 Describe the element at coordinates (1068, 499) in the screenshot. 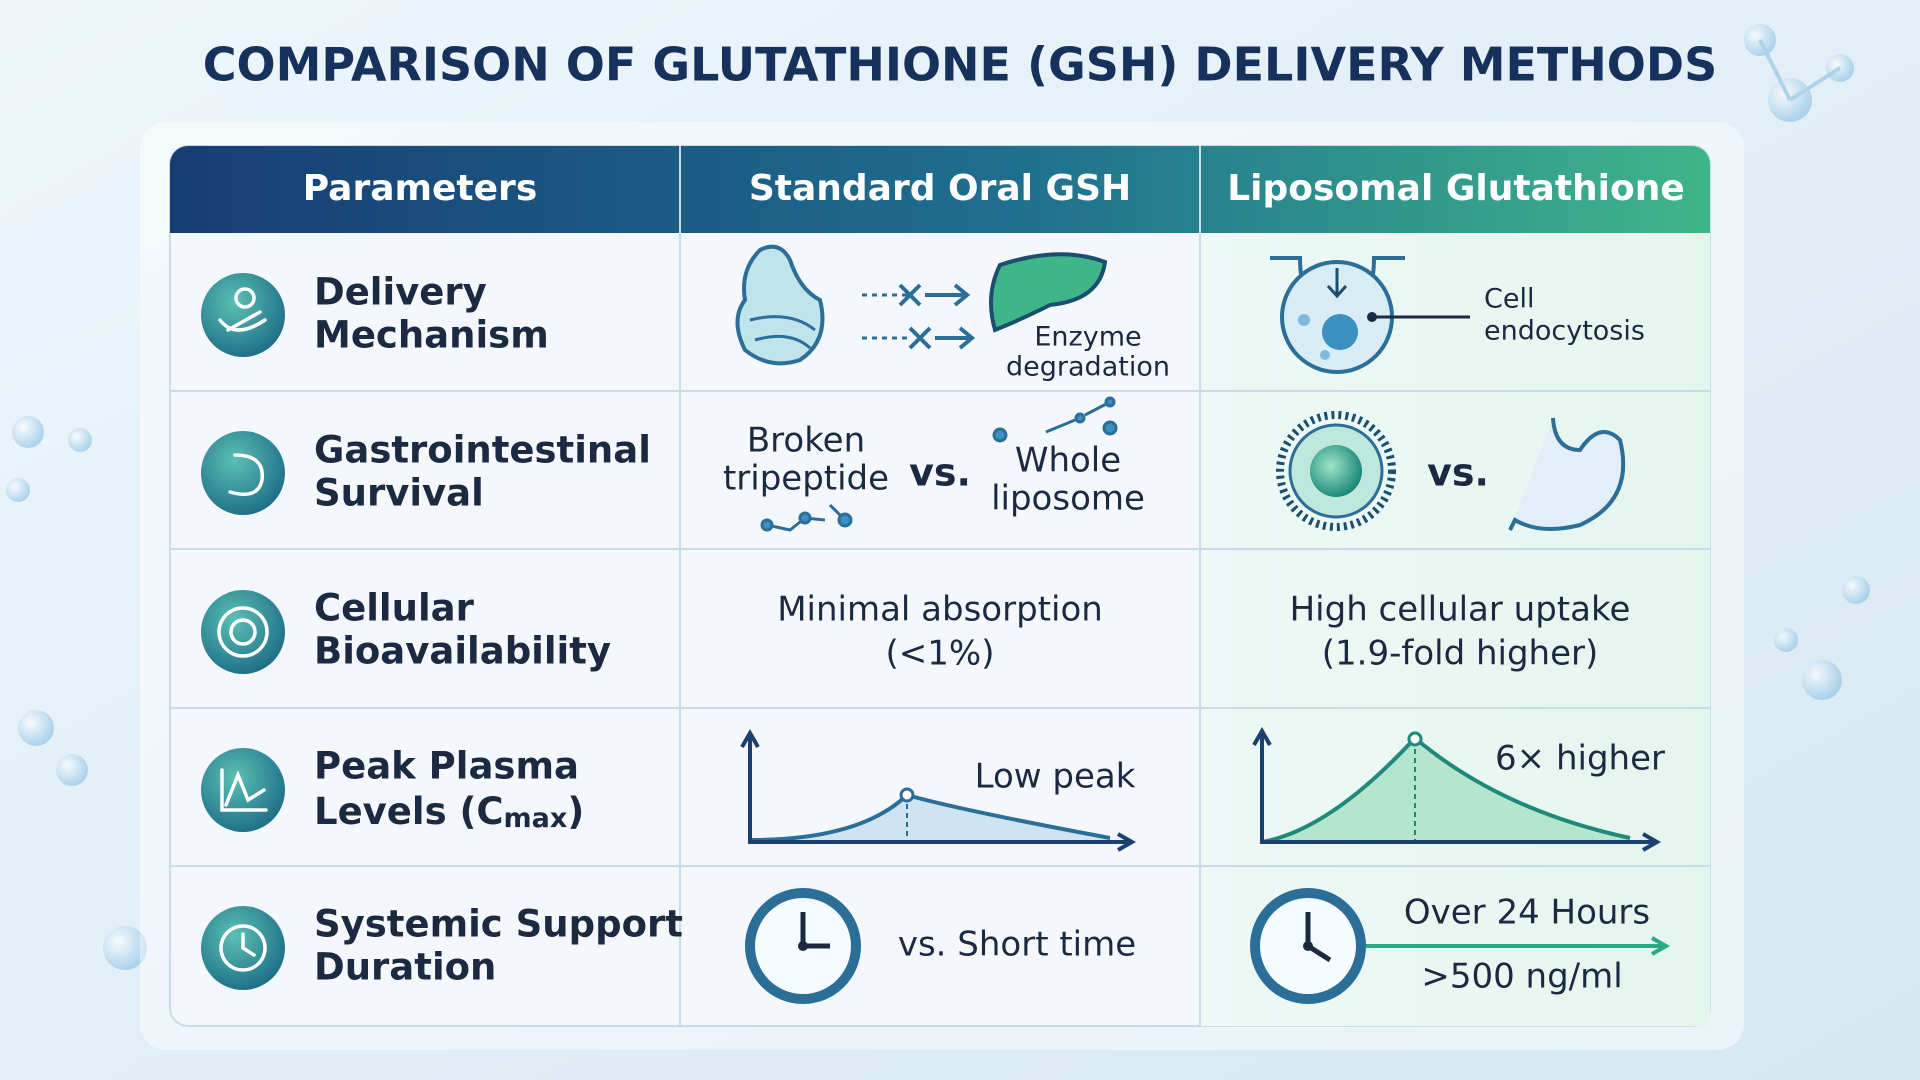

I see `cell-text: liposome` at that location.